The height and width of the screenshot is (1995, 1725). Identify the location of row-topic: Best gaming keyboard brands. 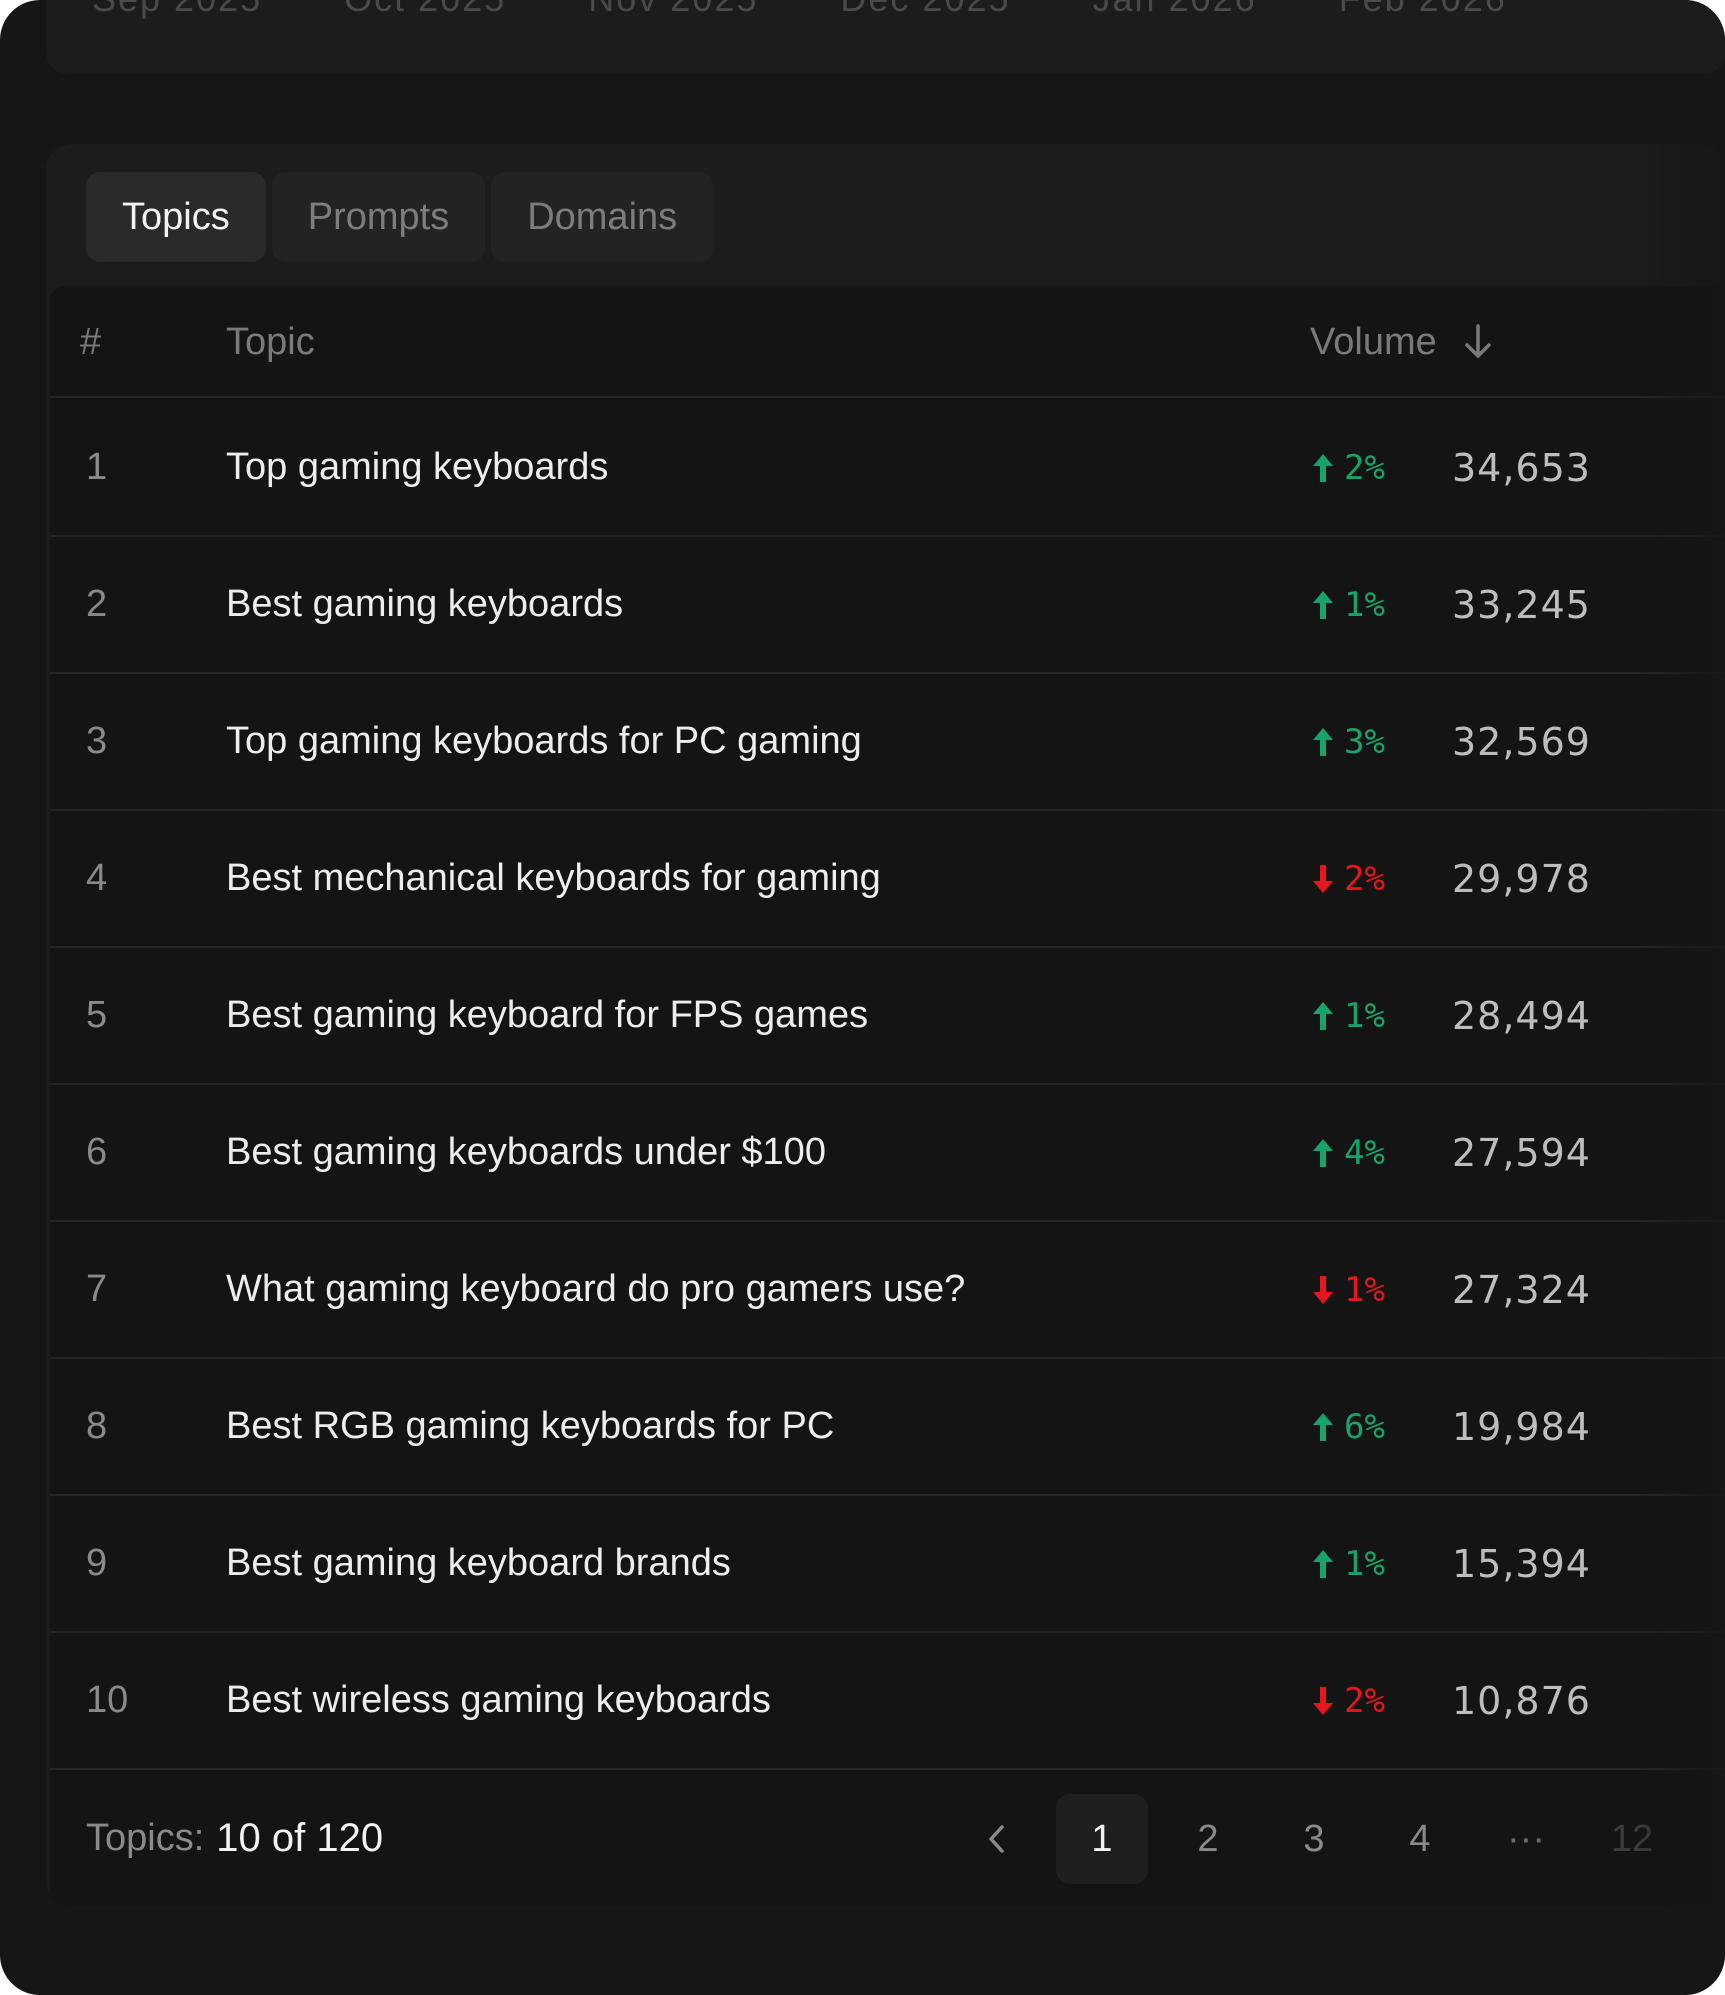
(478, 1563).